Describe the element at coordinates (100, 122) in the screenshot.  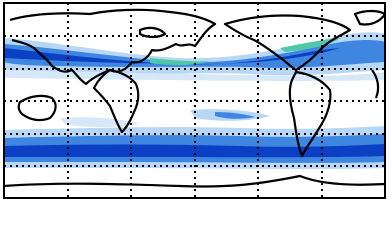
I see `patch-light` at that location.